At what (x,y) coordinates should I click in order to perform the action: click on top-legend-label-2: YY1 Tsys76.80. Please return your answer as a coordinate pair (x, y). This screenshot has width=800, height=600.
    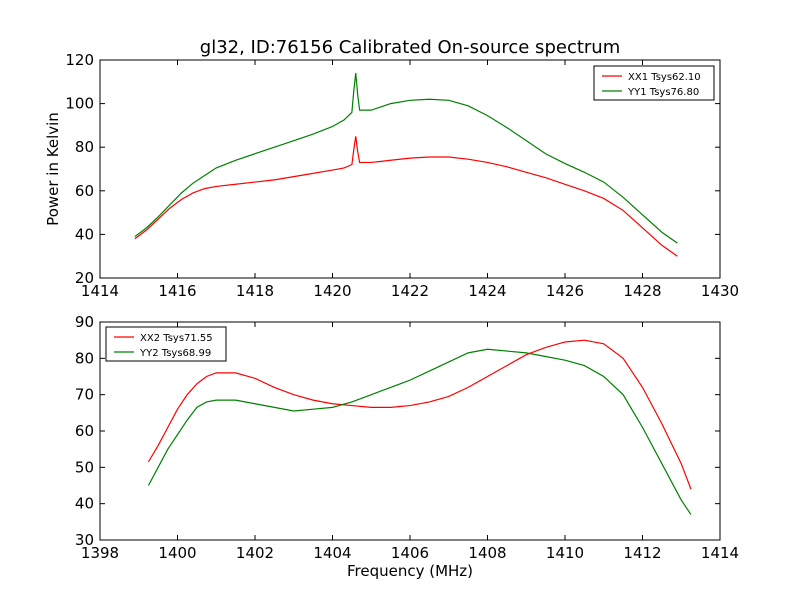
    Looking at the image, I should click on (663, 92).